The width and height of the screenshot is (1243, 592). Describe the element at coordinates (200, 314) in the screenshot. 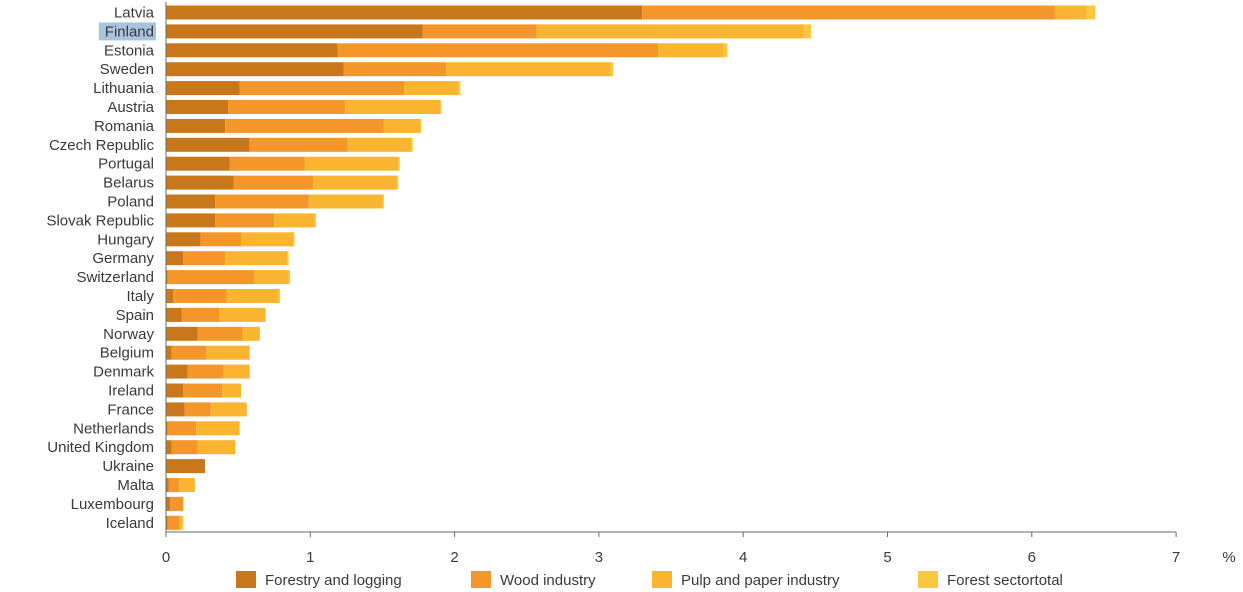

I see `bar-spain-wood-industry` at that location.